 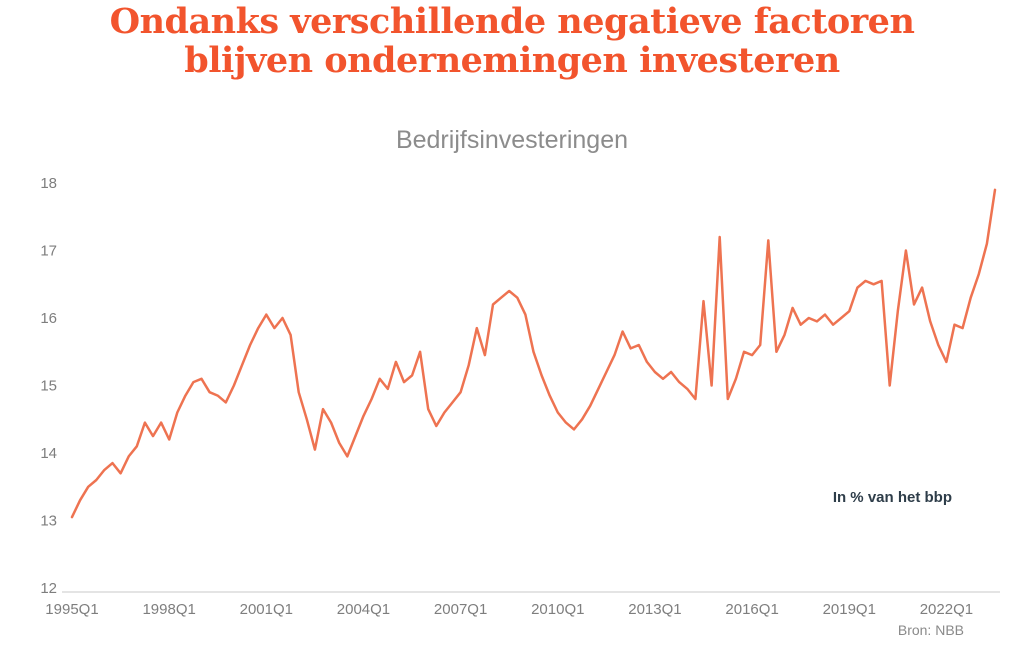 What do you see at coordinates (168, 609) in the screenshot?
I see `x-tick-label: 1998Q1` at bounding box center [168, 609].